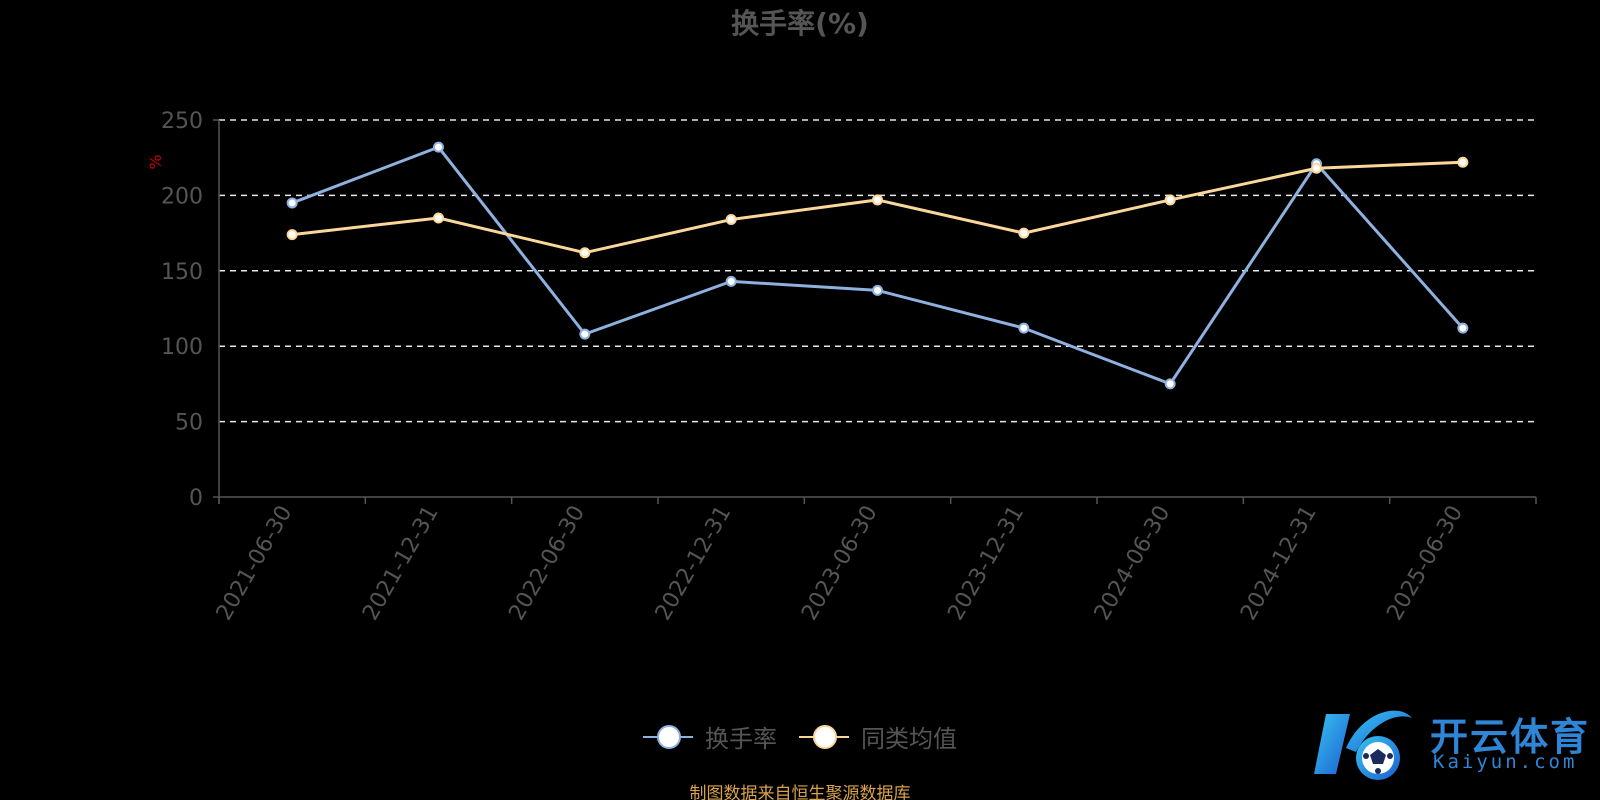 This screenshot has width=1600, height=800. What do you see at coordinates (1425, 563) in the screenshot?
I see `x-tick-label: 2025-06-30` at bounding box center [1425, 563].